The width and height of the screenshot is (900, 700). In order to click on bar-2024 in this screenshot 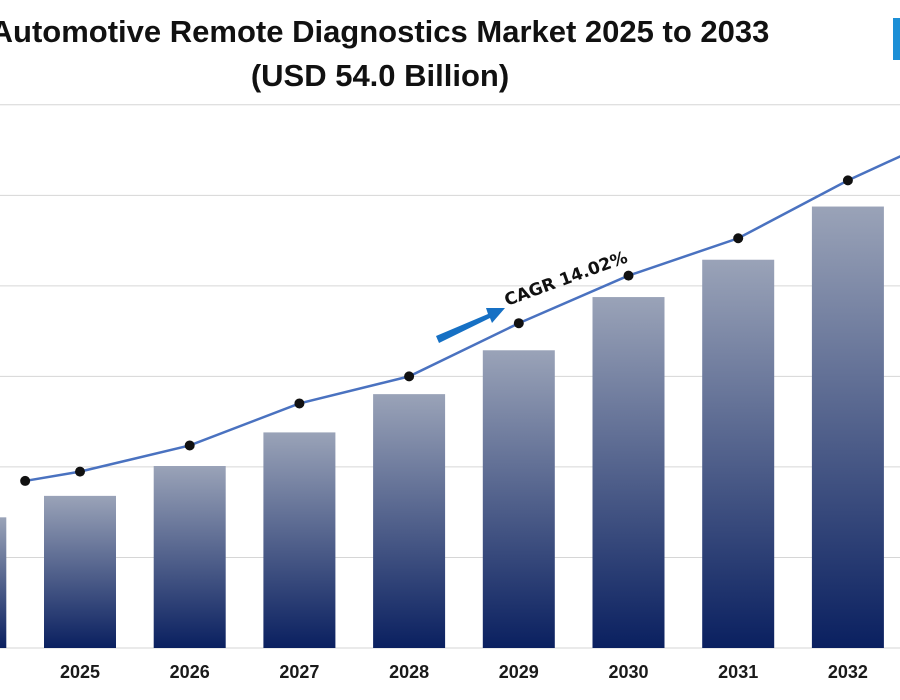, I will do `click(3, 582)`.